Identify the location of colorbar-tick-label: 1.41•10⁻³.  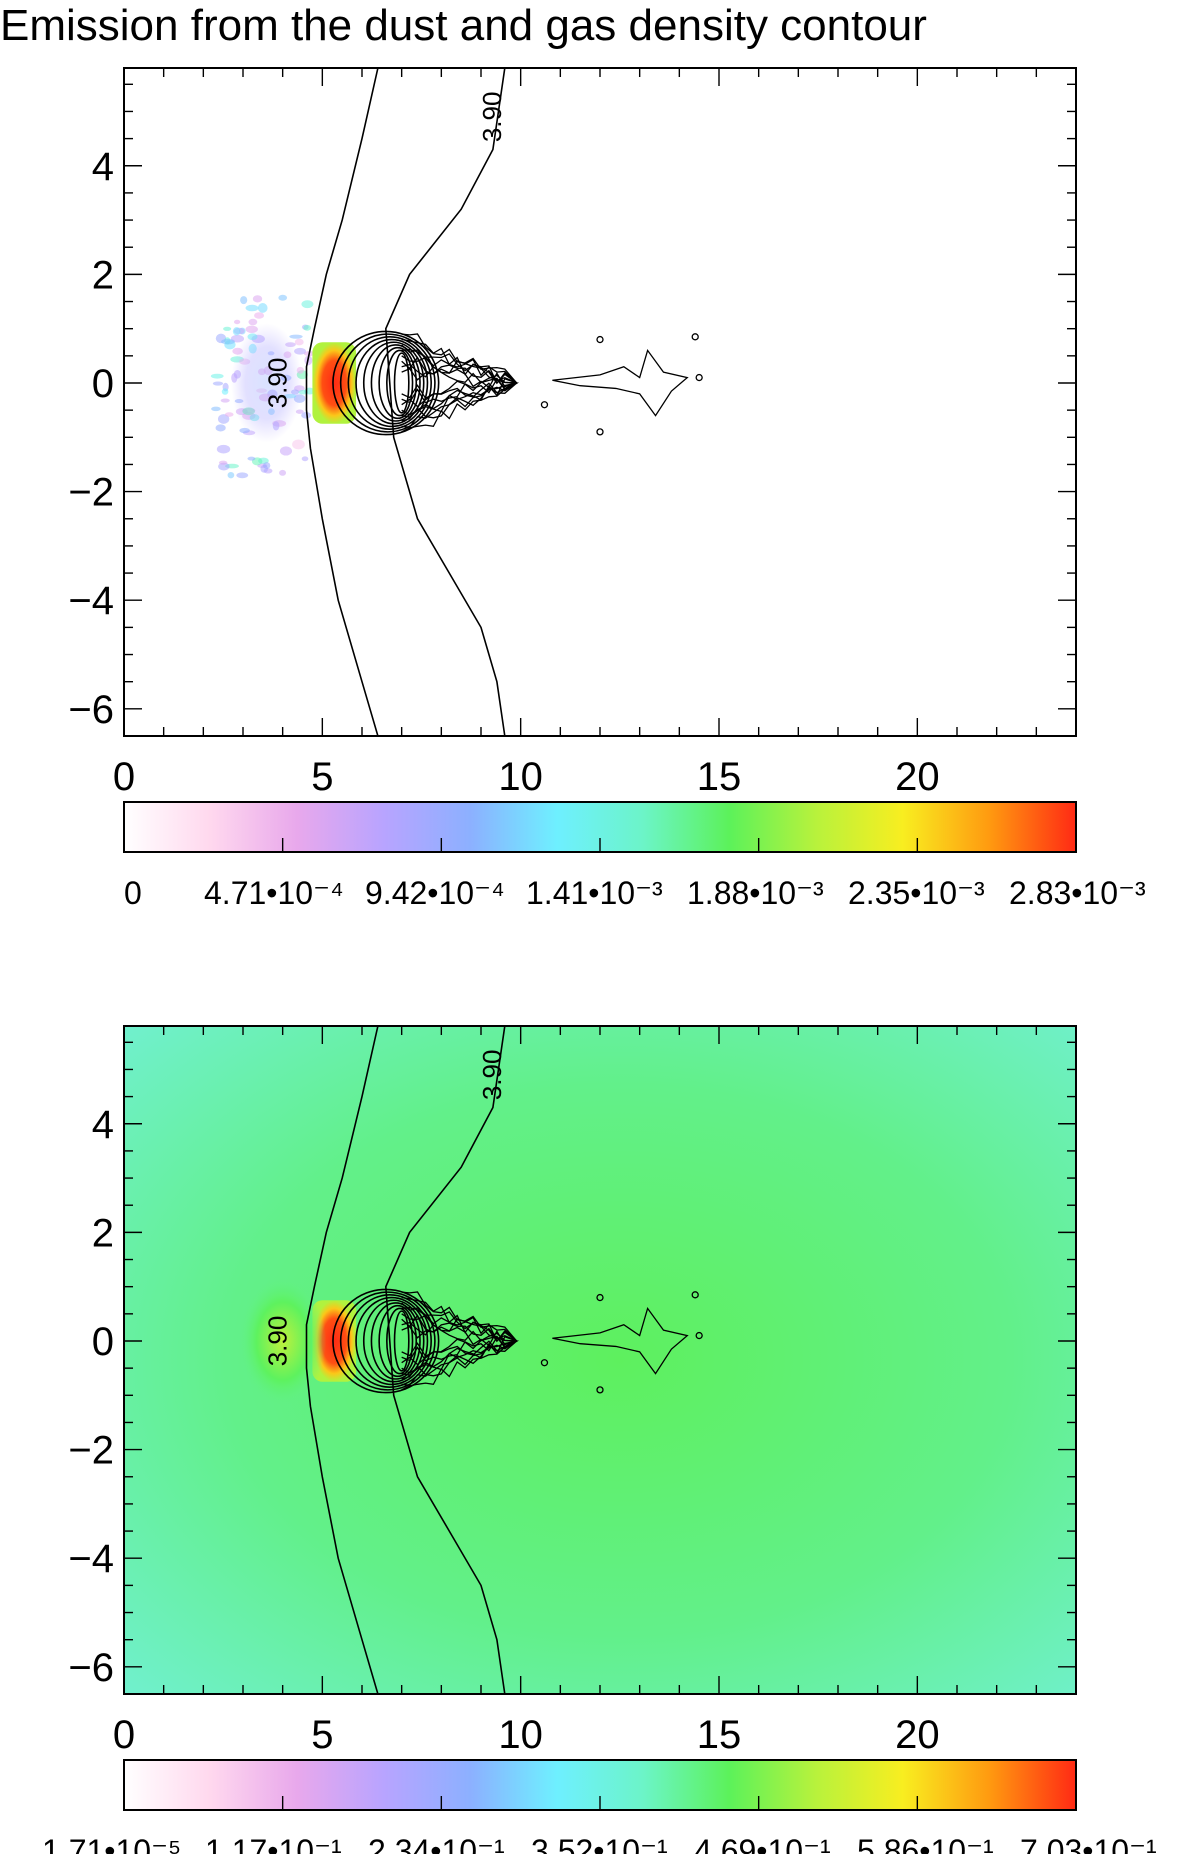
(594, 893).